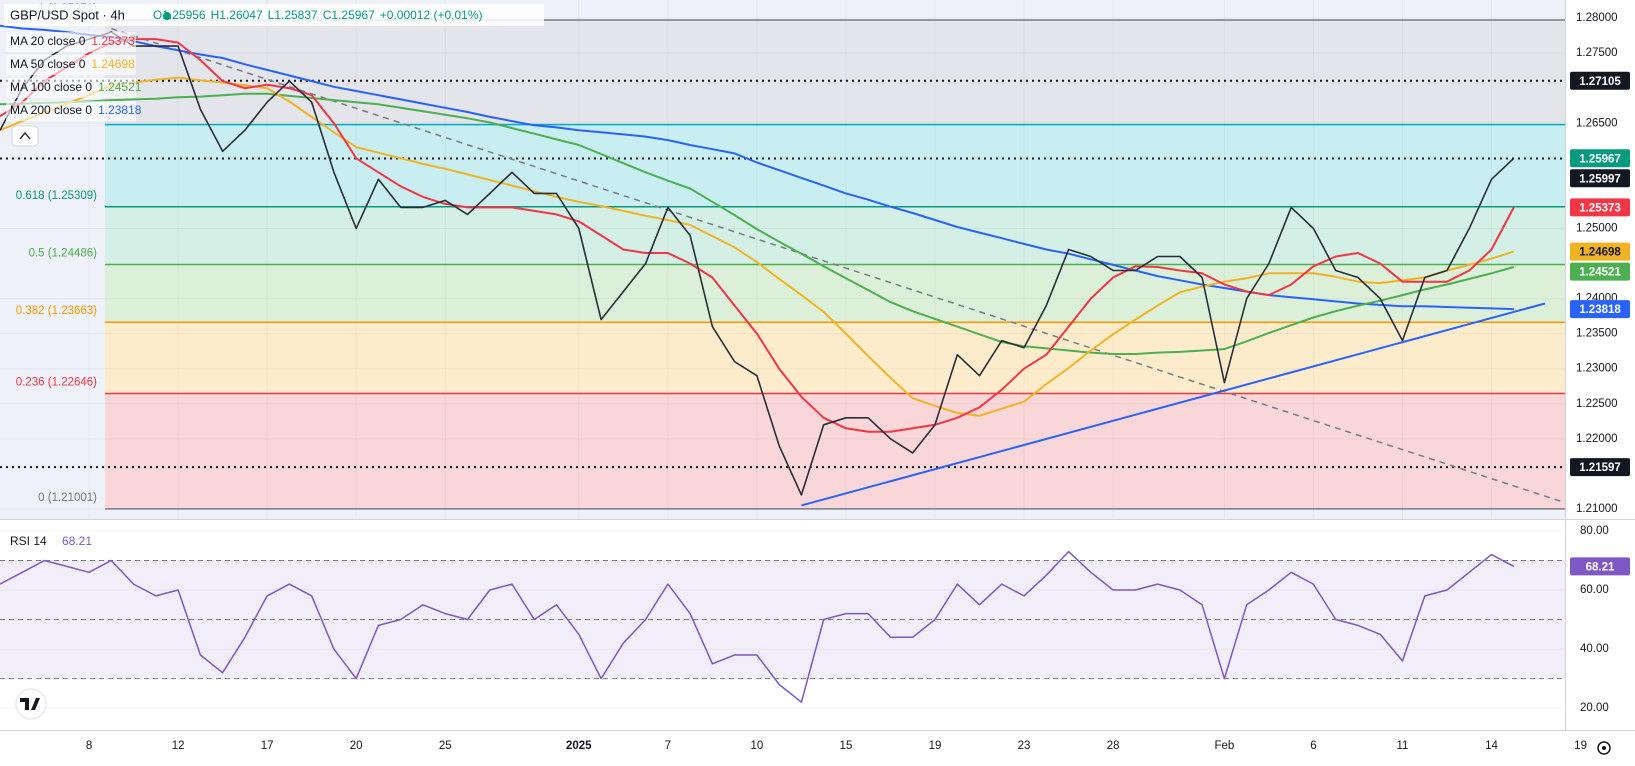  What do you see at coordinates (1491, 746) in the screenshot?
I see `x-tick-label: 14` at bounding box center [1491, 746].